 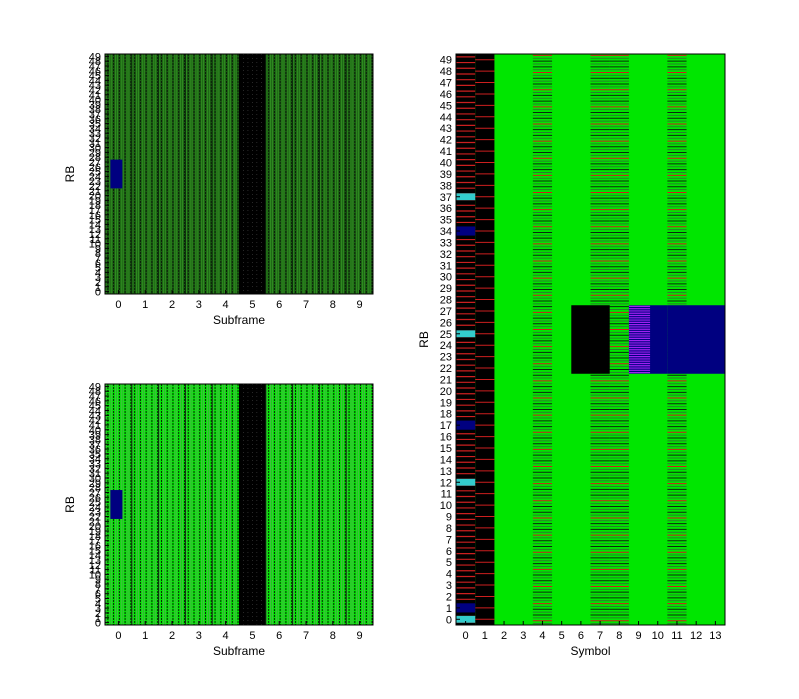 I want to click on x-tick-label: 4, so click(x=226, y=305).